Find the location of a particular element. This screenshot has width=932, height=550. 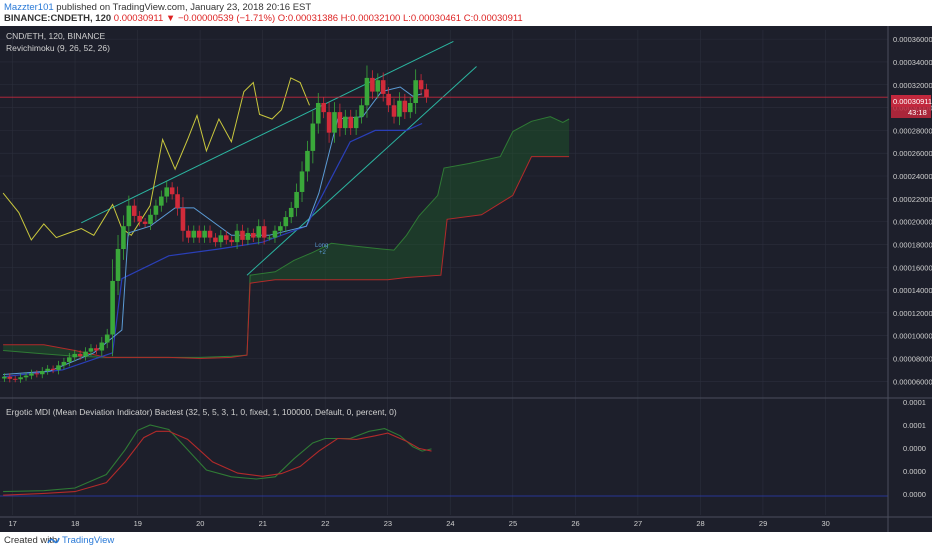

y-tick-label: 0.00032000 is located at coordinates (912, 85).